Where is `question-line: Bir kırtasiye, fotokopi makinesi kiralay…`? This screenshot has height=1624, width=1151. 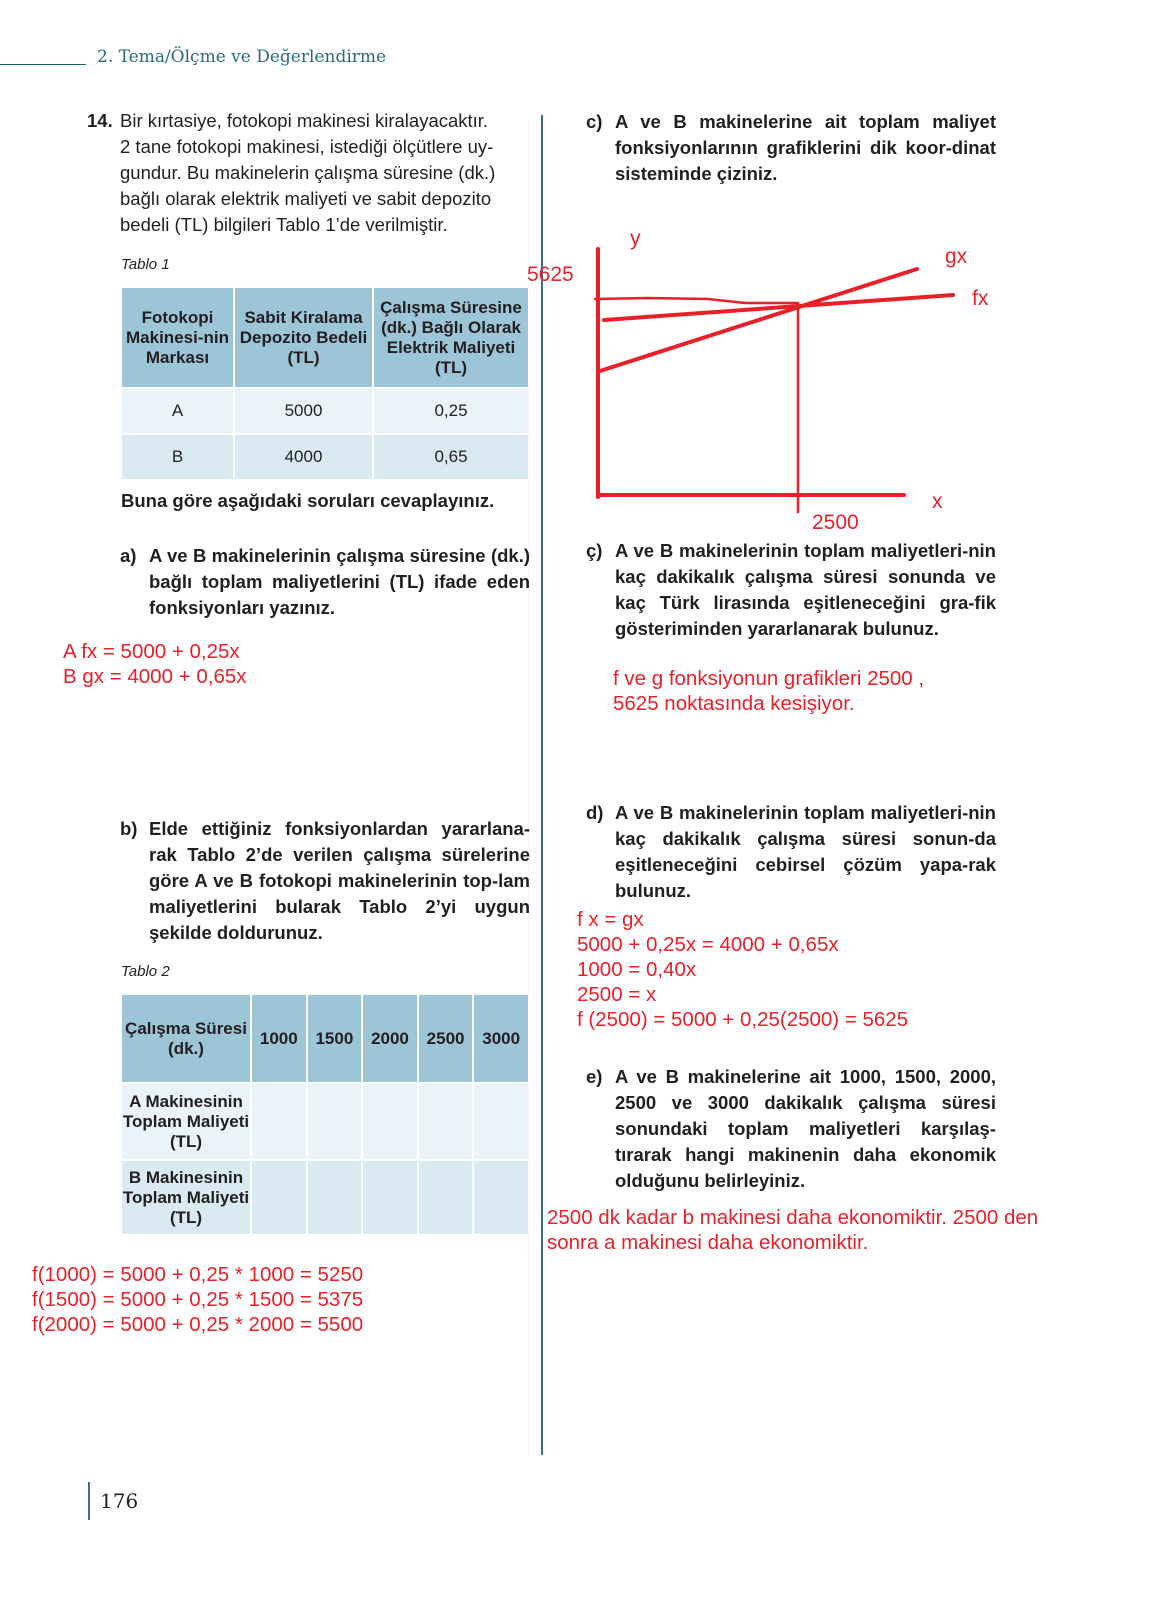 question-line: Bir kırtasiye, fotokopi makinesi kiralay… is located at coordinates (304, 120).